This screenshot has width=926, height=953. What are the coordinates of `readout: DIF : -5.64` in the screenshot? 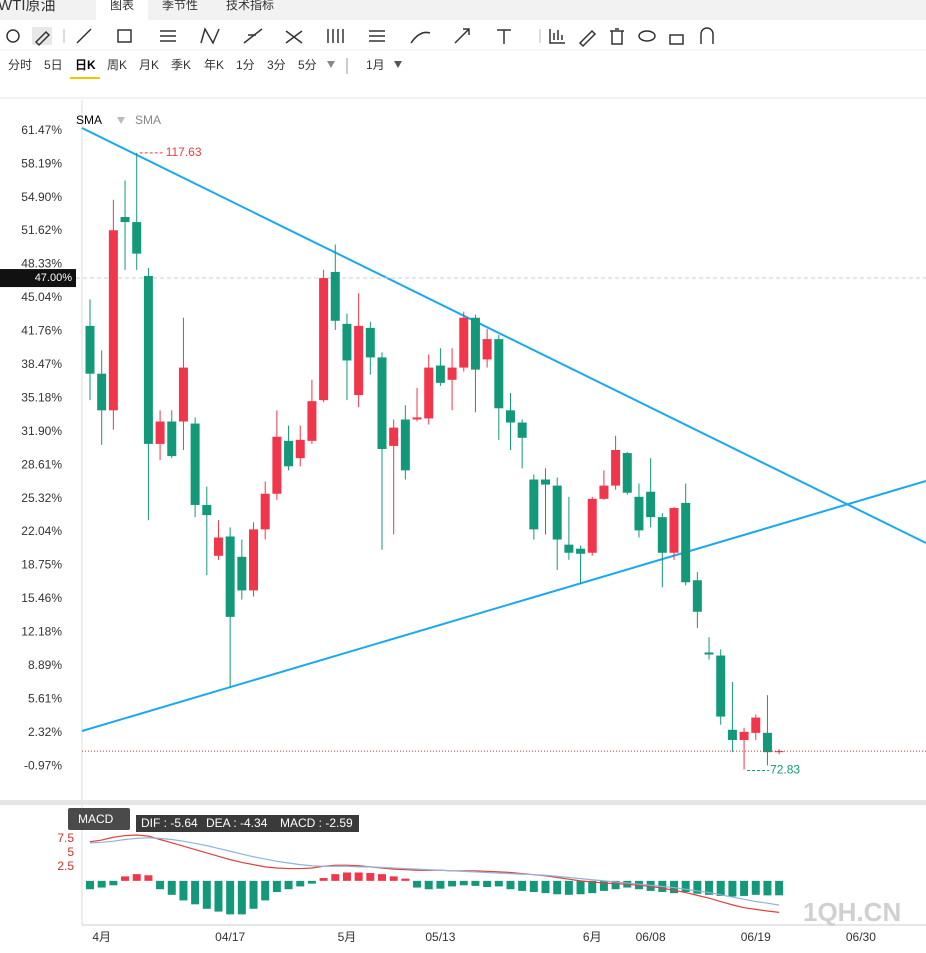 It's located at (169, 823).